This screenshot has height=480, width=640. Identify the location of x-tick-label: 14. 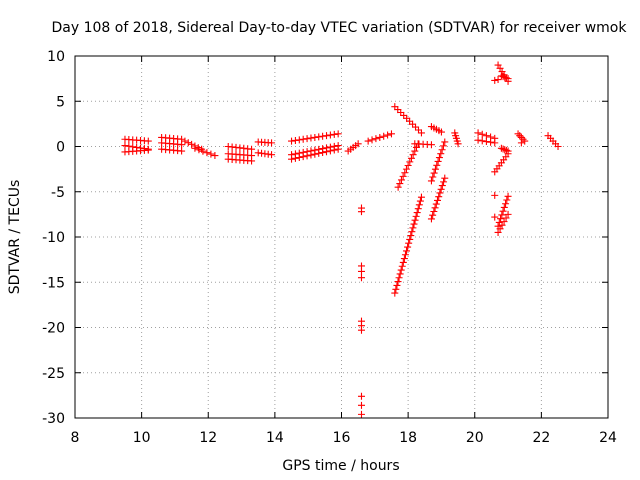
(275, 438).